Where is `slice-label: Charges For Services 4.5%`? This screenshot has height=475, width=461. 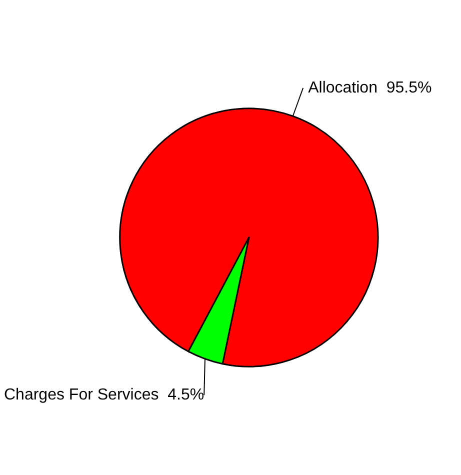
slice-label: Charges For Services 4.5% is located at coordinates (104, 395).